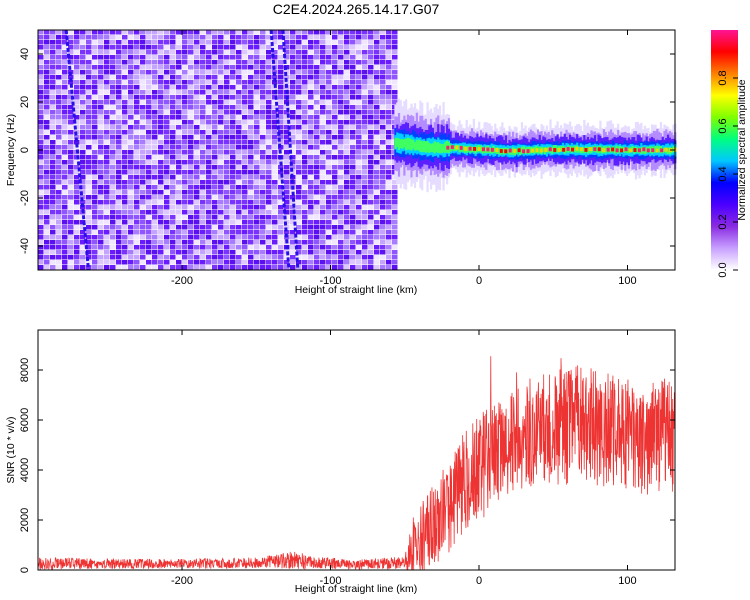 The height and width of the screenshot is (600, 750). What do you see at coordinates (479, 281) in the screenshot?
I see `x-tick-label: 0` at bounding box center [479, 281].